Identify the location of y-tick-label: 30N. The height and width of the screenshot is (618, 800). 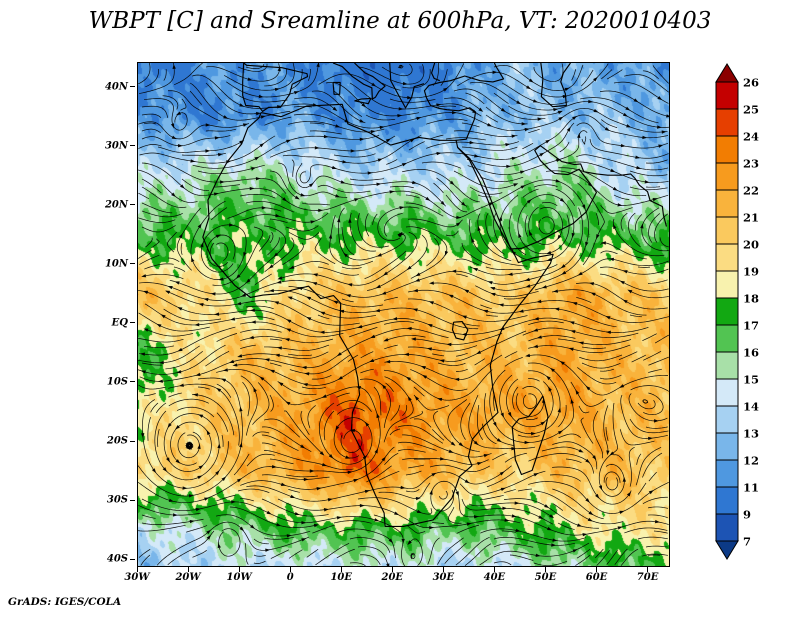
(116, 146).